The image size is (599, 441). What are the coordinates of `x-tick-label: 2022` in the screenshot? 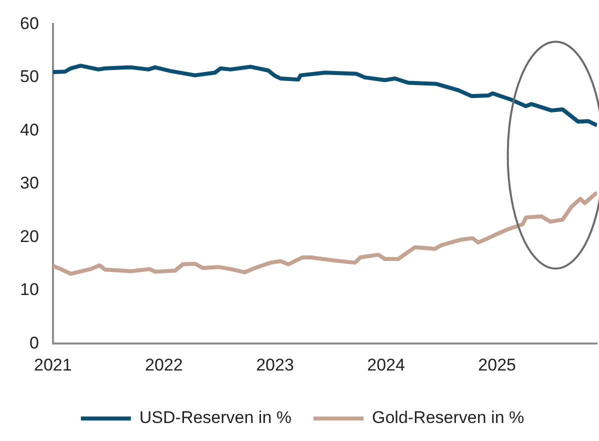 It's located at (164, 364).